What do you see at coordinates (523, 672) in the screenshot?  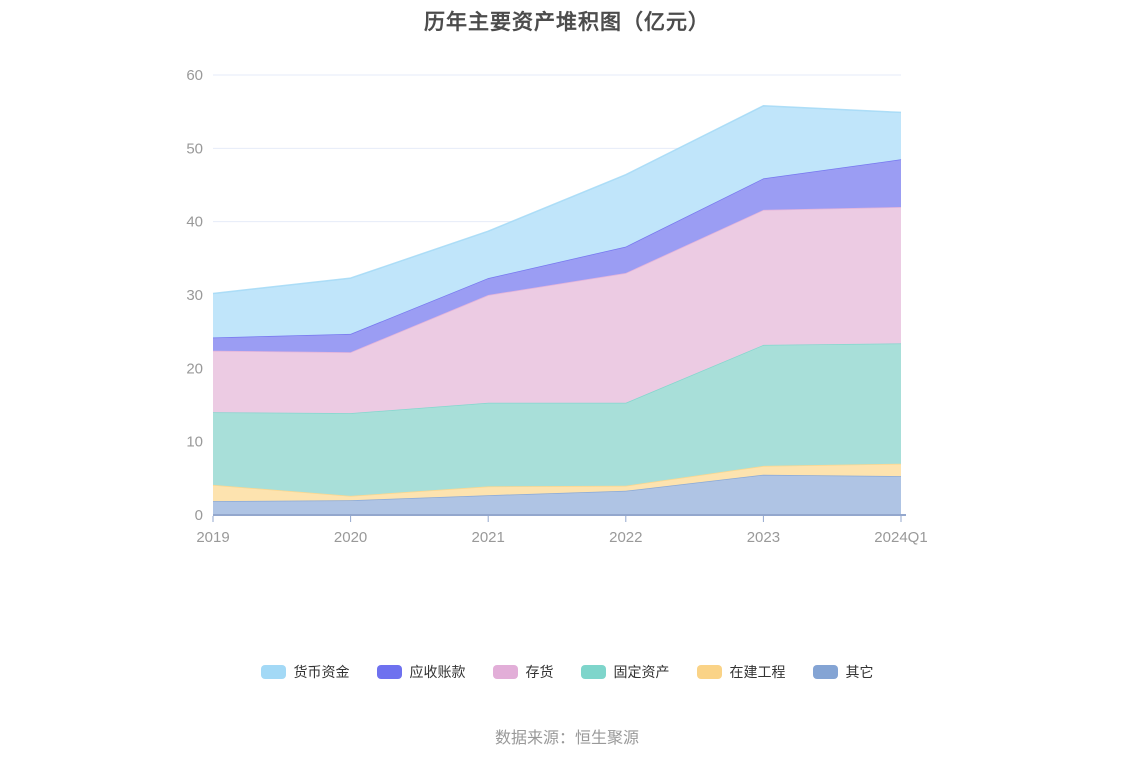 I see `legend-item-inventory: 存货` at bounding box center [523, 672].